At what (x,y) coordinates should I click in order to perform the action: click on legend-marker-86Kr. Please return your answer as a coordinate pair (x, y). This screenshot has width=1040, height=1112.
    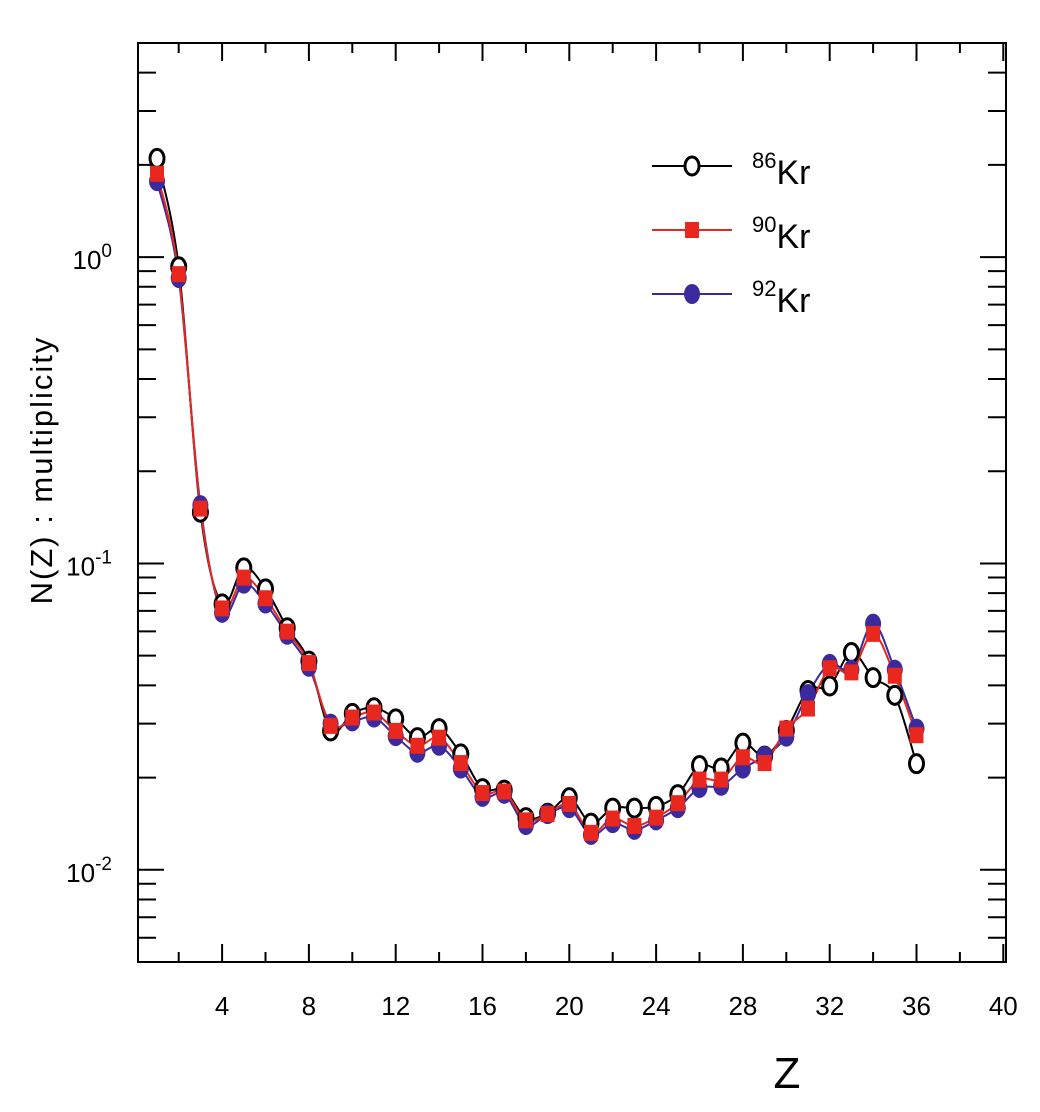
    Looking at the image, I should click on (692, 166).